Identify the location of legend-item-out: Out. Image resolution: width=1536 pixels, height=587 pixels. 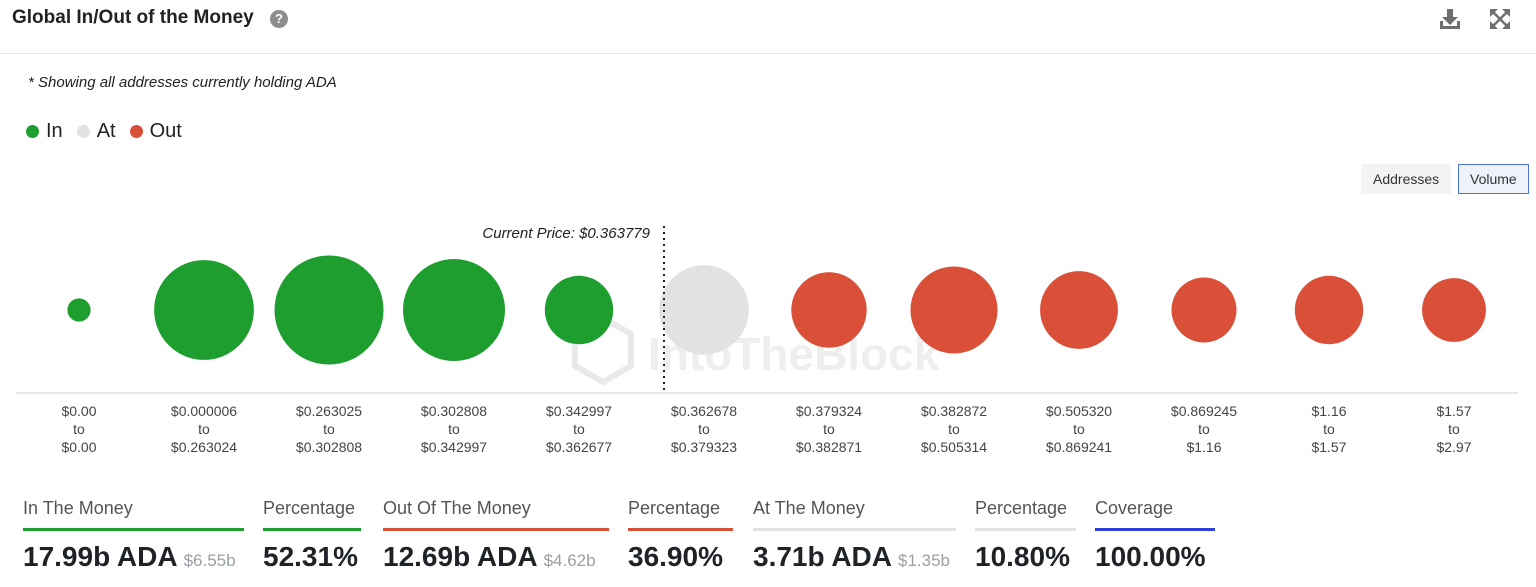
(155, 131).